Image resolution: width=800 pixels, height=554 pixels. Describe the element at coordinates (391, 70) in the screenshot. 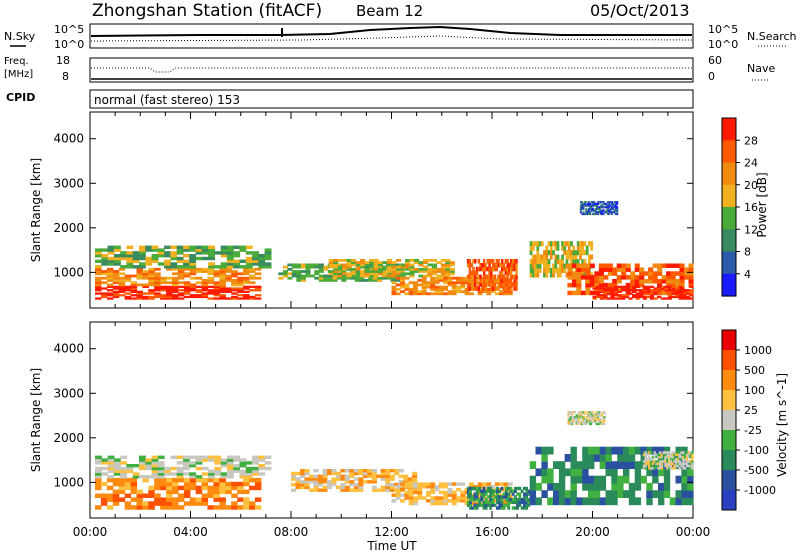

I see `freq-panel-frame` at that location.